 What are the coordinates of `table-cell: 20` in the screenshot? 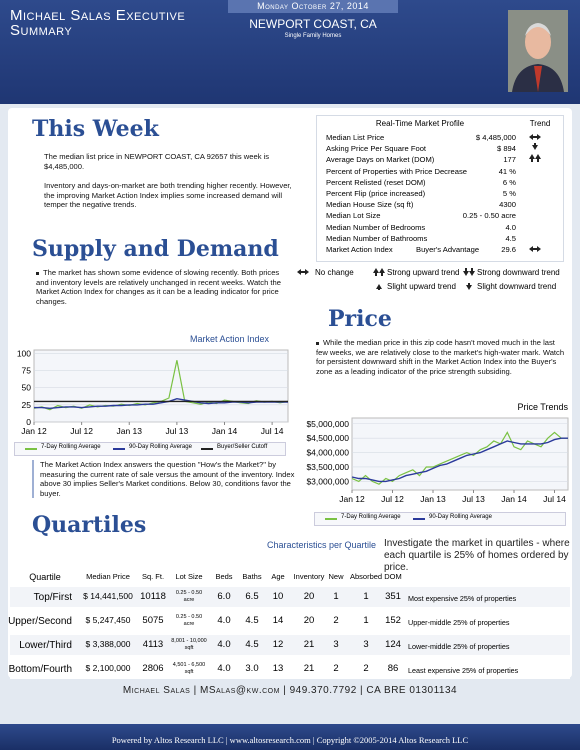 It's located at (309, 620).